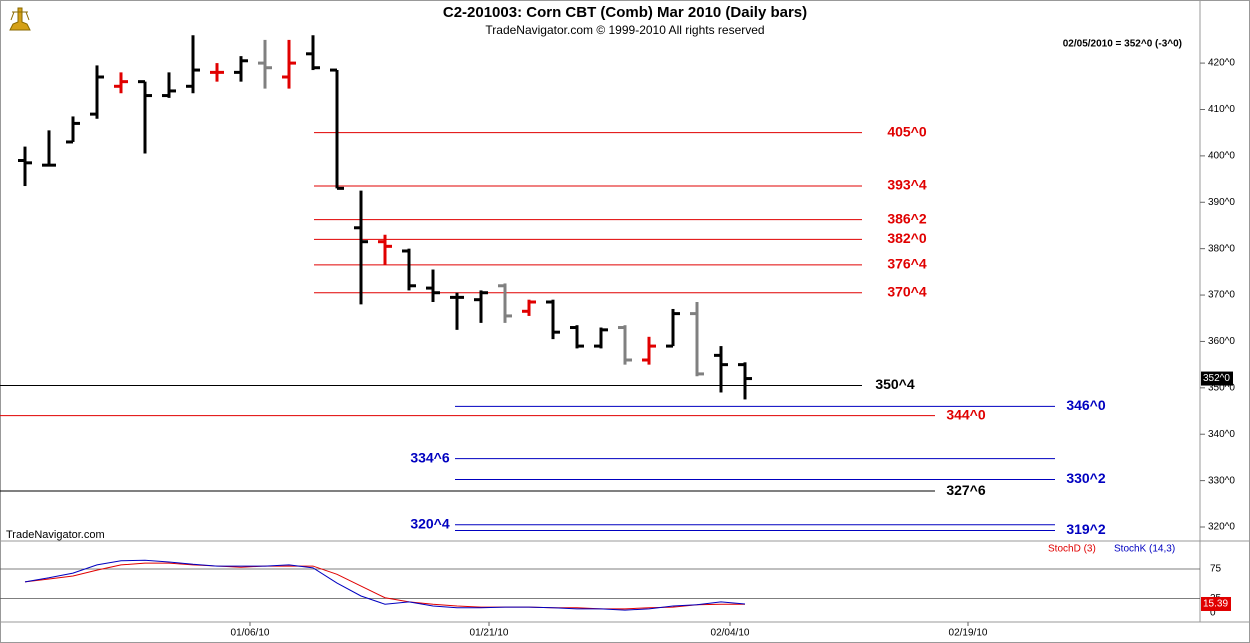  I want to click on last-price-label: 352^0, so click(1216, 378).